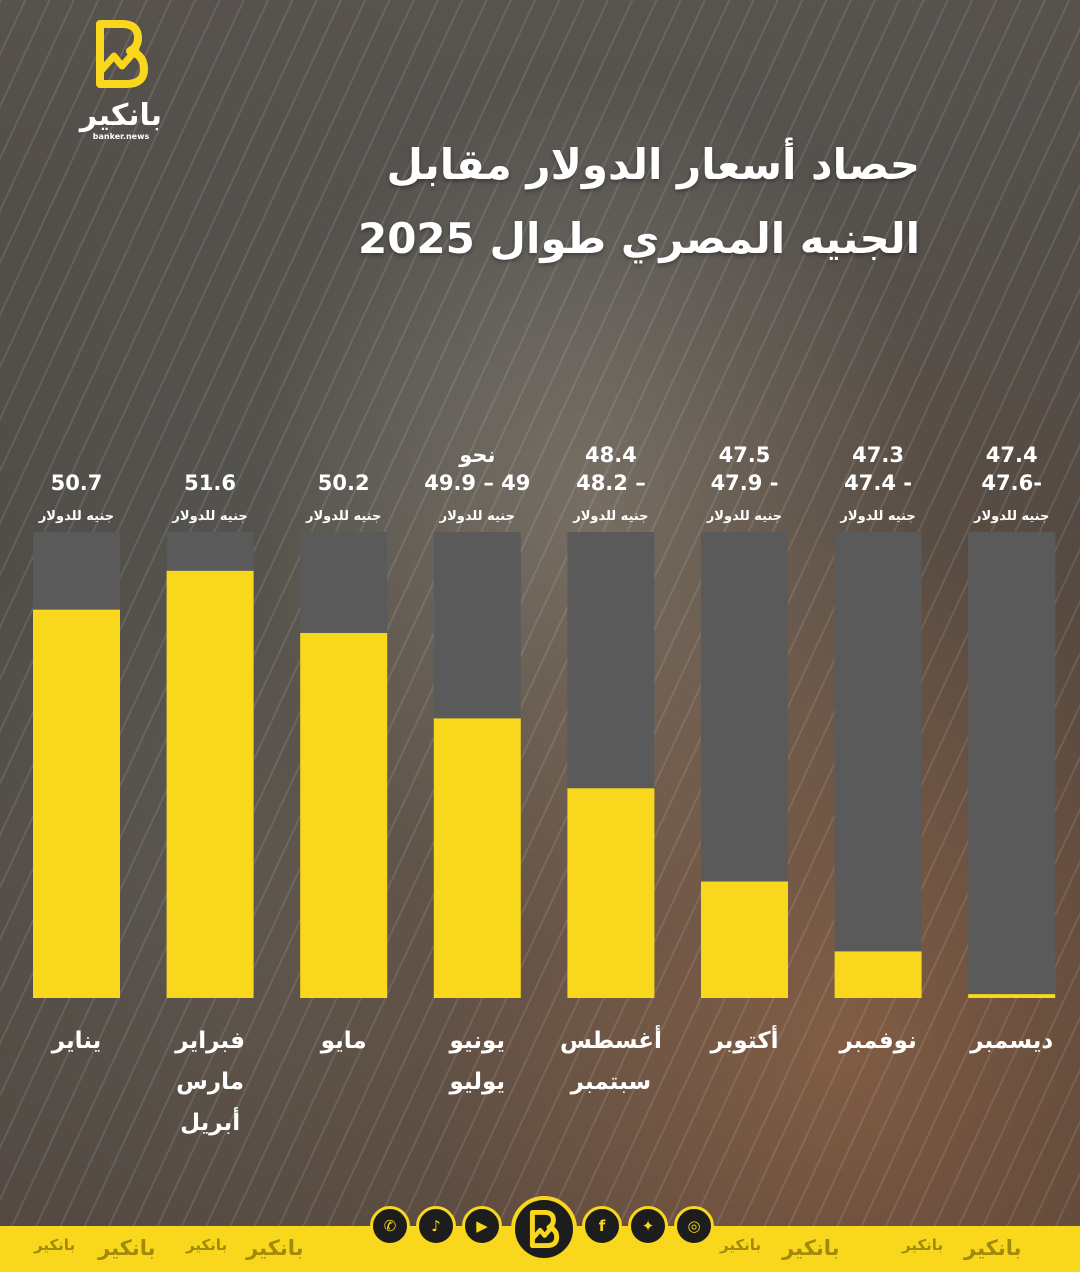 This screenshot has height=1272, width=1080. I want to click on data-label: 49 – 49.9, so click(477, 483).